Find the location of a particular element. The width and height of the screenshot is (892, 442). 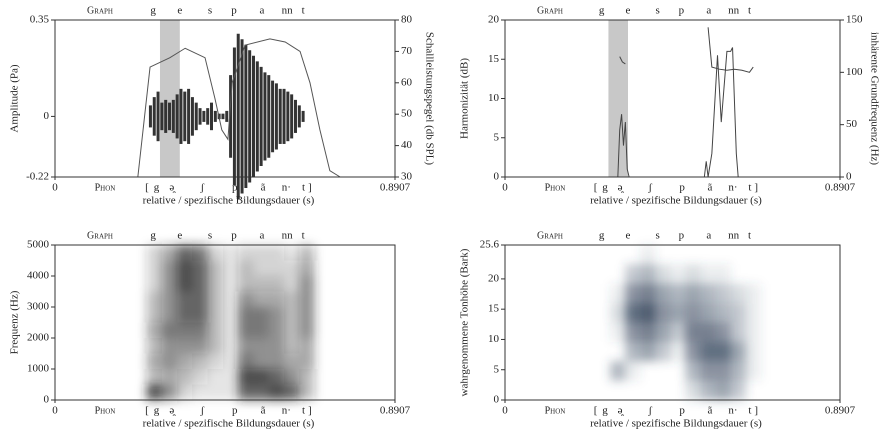

phon-segment: g is located at coordinates (157, 411).